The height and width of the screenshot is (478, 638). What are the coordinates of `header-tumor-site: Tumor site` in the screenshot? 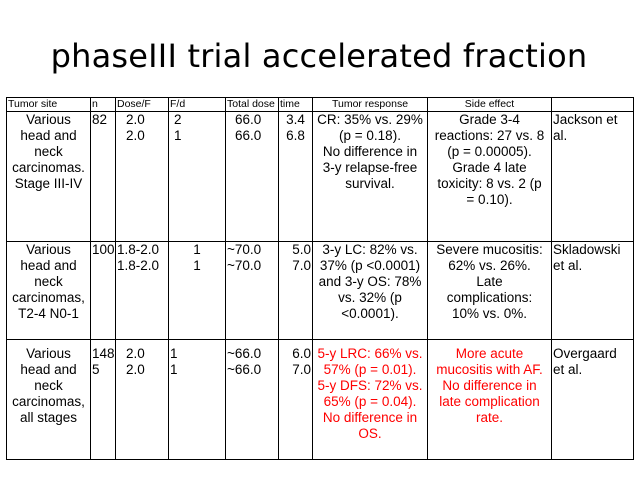 It's located at (48, 104).